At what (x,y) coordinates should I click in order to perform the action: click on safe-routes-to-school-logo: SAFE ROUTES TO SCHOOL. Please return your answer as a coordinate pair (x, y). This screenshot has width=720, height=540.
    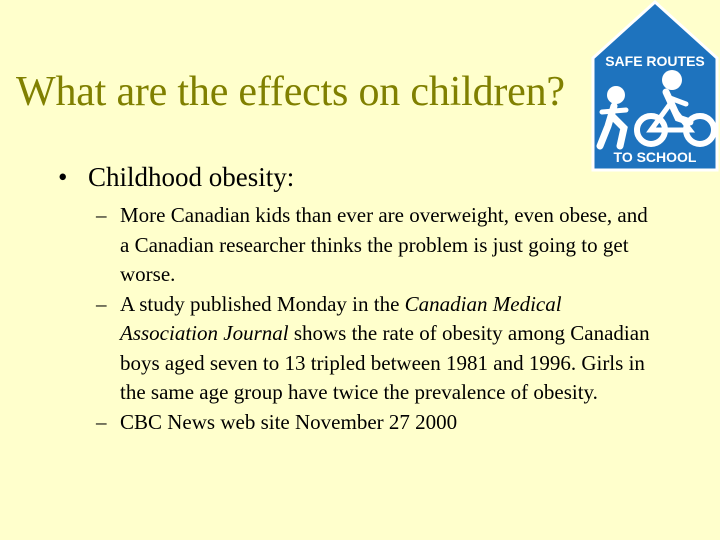
    Looking at the image, I should click on (655, 86).